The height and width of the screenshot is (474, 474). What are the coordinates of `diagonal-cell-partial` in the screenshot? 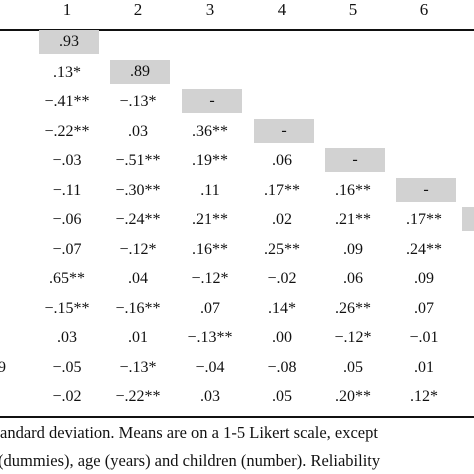 It's located at (468, 219).